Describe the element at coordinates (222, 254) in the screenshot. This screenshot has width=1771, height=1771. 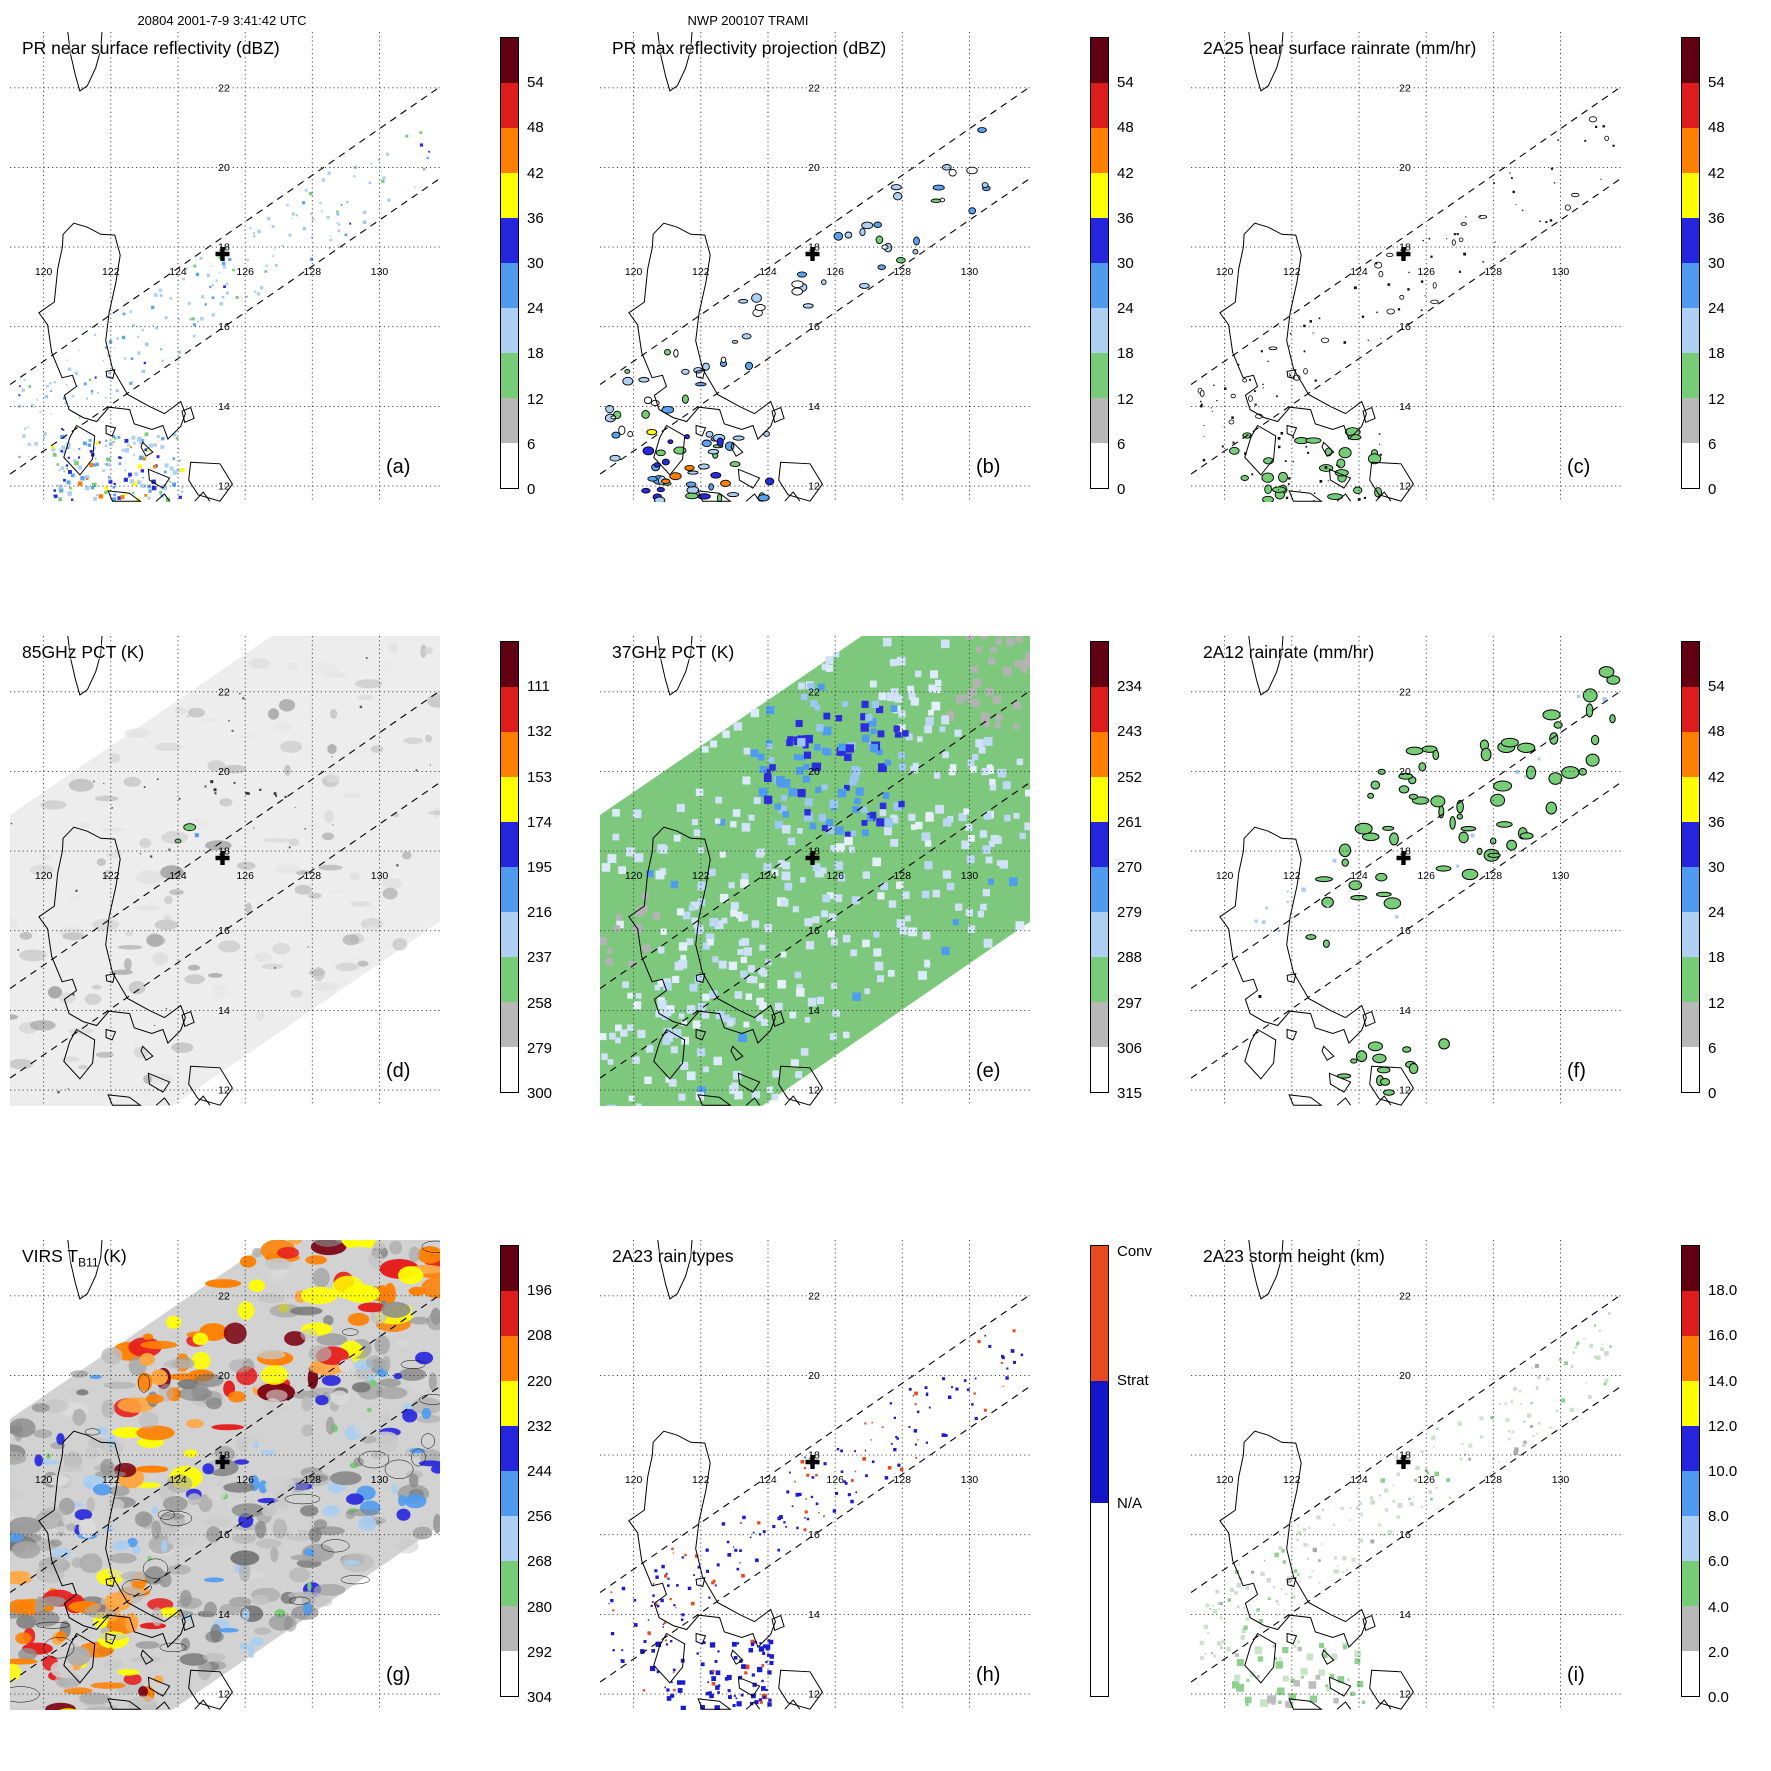
I see `storm-center-marker` at that location.